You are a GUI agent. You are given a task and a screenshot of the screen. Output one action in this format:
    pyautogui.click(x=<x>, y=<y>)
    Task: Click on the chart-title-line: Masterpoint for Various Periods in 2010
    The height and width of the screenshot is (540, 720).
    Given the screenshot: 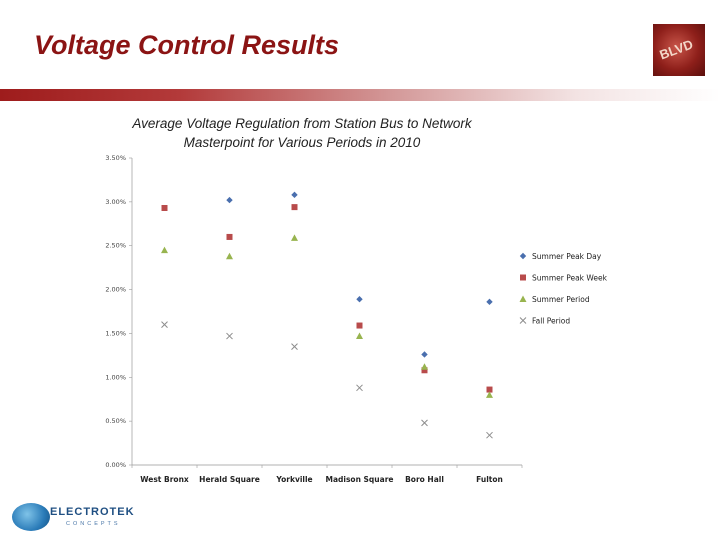 What is the action you would take?
    pyautogui.click(x=302, y=142)
    